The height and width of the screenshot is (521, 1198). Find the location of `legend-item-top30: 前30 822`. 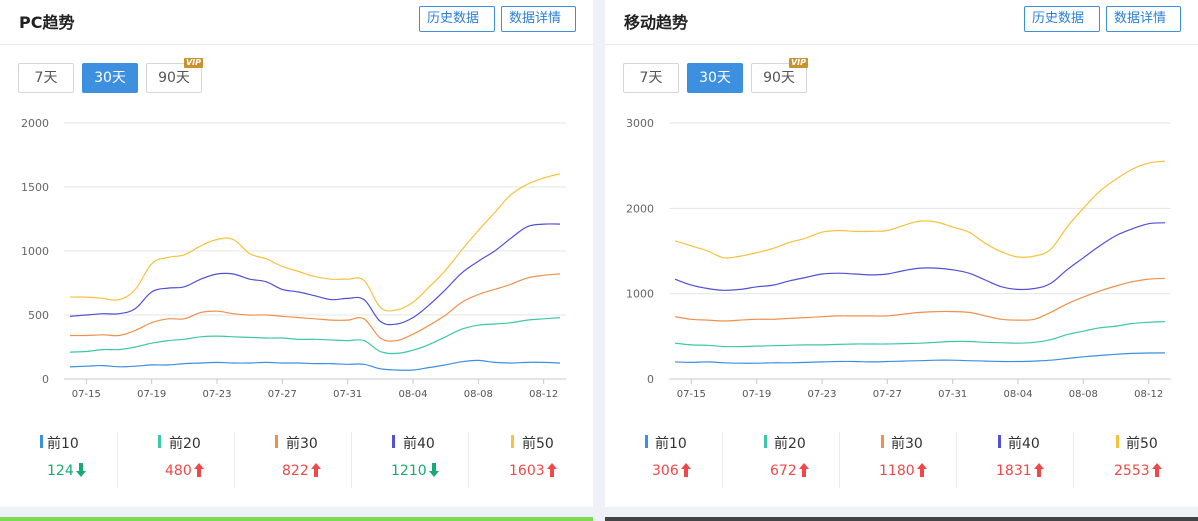

legend-item-top30: 前30 822 is located at coordinates (293, 460).